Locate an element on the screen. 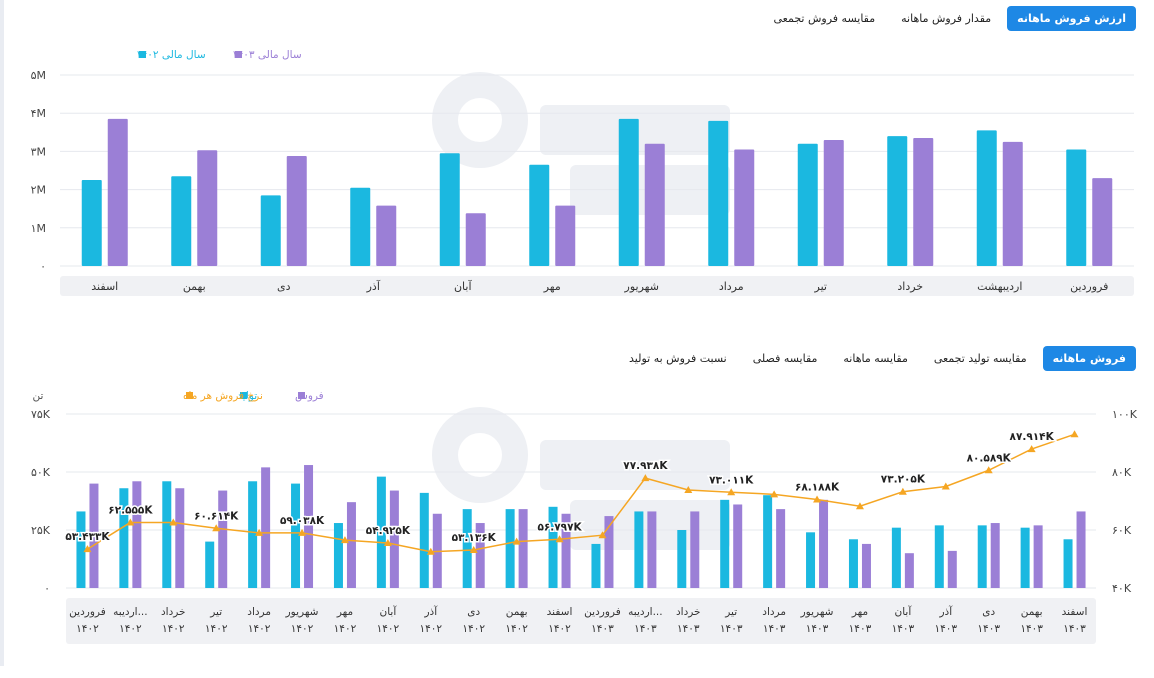 This screenshot has height=678, width=1154. legend-label-production: تولید is located at coordinates (247, 396).